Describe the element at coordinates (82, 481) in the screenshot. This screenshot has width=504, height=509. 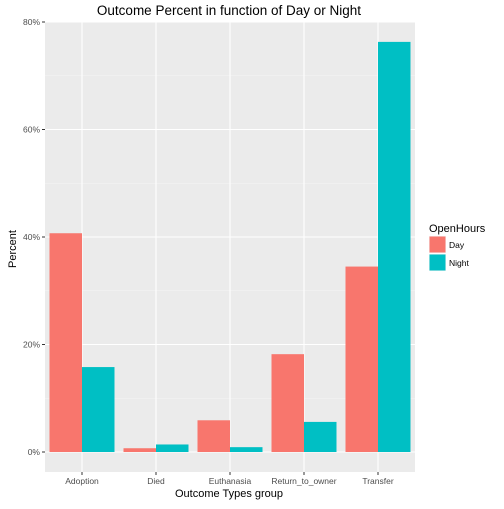
I see `x-tick-label: Adoption` at that location.